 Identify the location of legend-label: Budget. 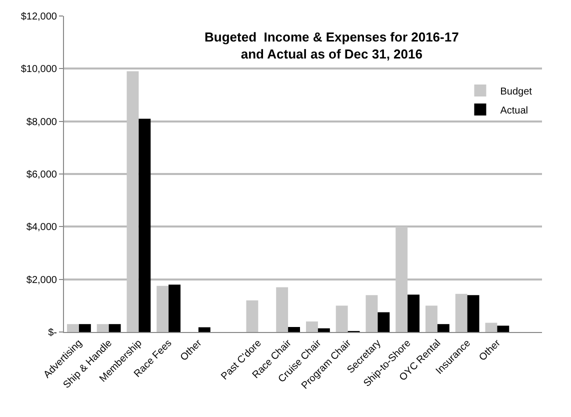
(516, 92).